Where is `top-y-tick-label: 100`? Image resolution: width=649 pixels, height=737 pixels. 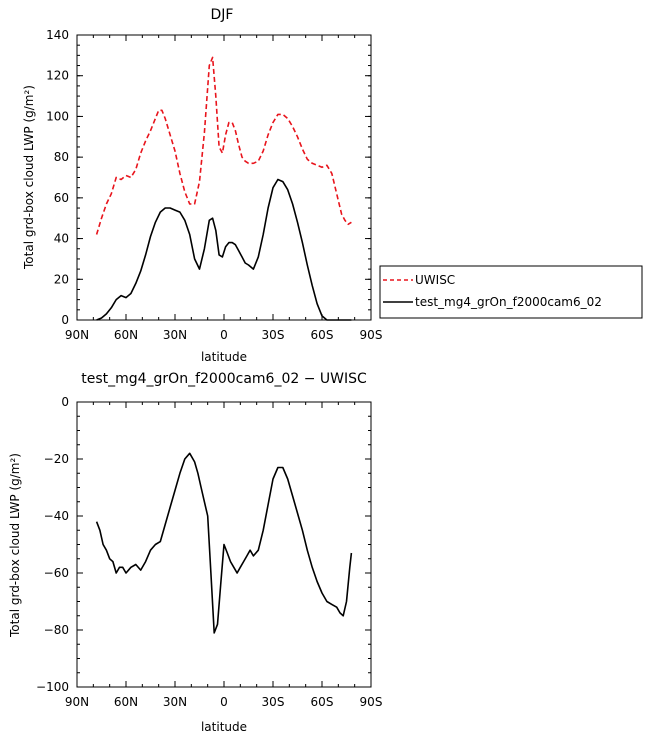 top-y-tick-label: 100 is located at coordinates (57, 116).